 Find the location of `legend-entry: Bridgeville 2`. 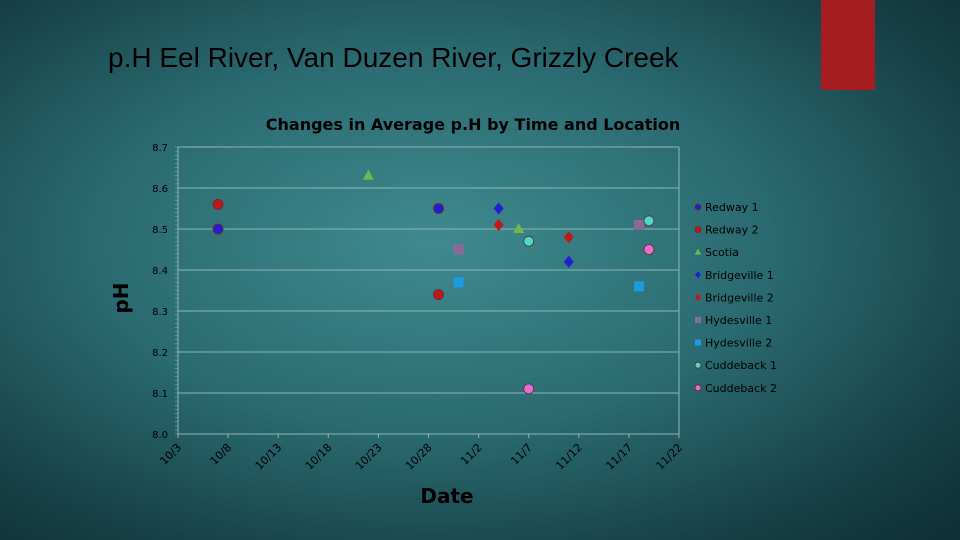

legend-entry: Bridgeville 2 is located at coordinates (739, 297).